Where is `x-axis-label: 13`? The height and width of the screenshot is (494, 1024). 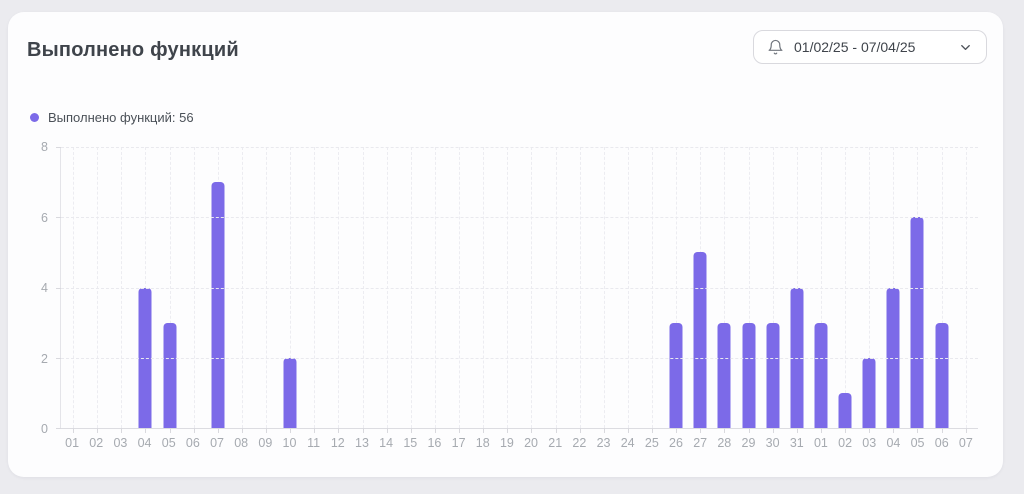
x-axis-label: 13 is located at coordinates (362, 443).